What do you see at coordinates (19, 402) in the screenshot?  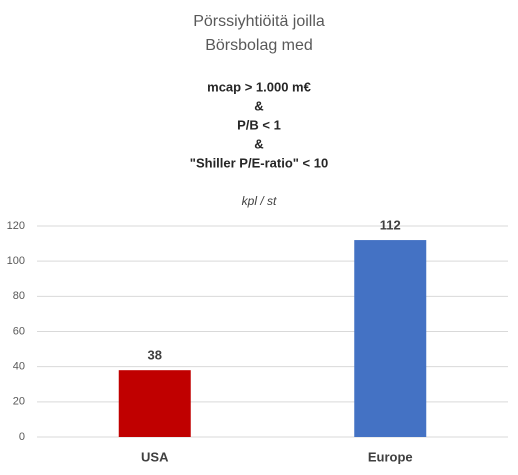 I see `y-tick-label: 20` at bounding box center [19, 402].